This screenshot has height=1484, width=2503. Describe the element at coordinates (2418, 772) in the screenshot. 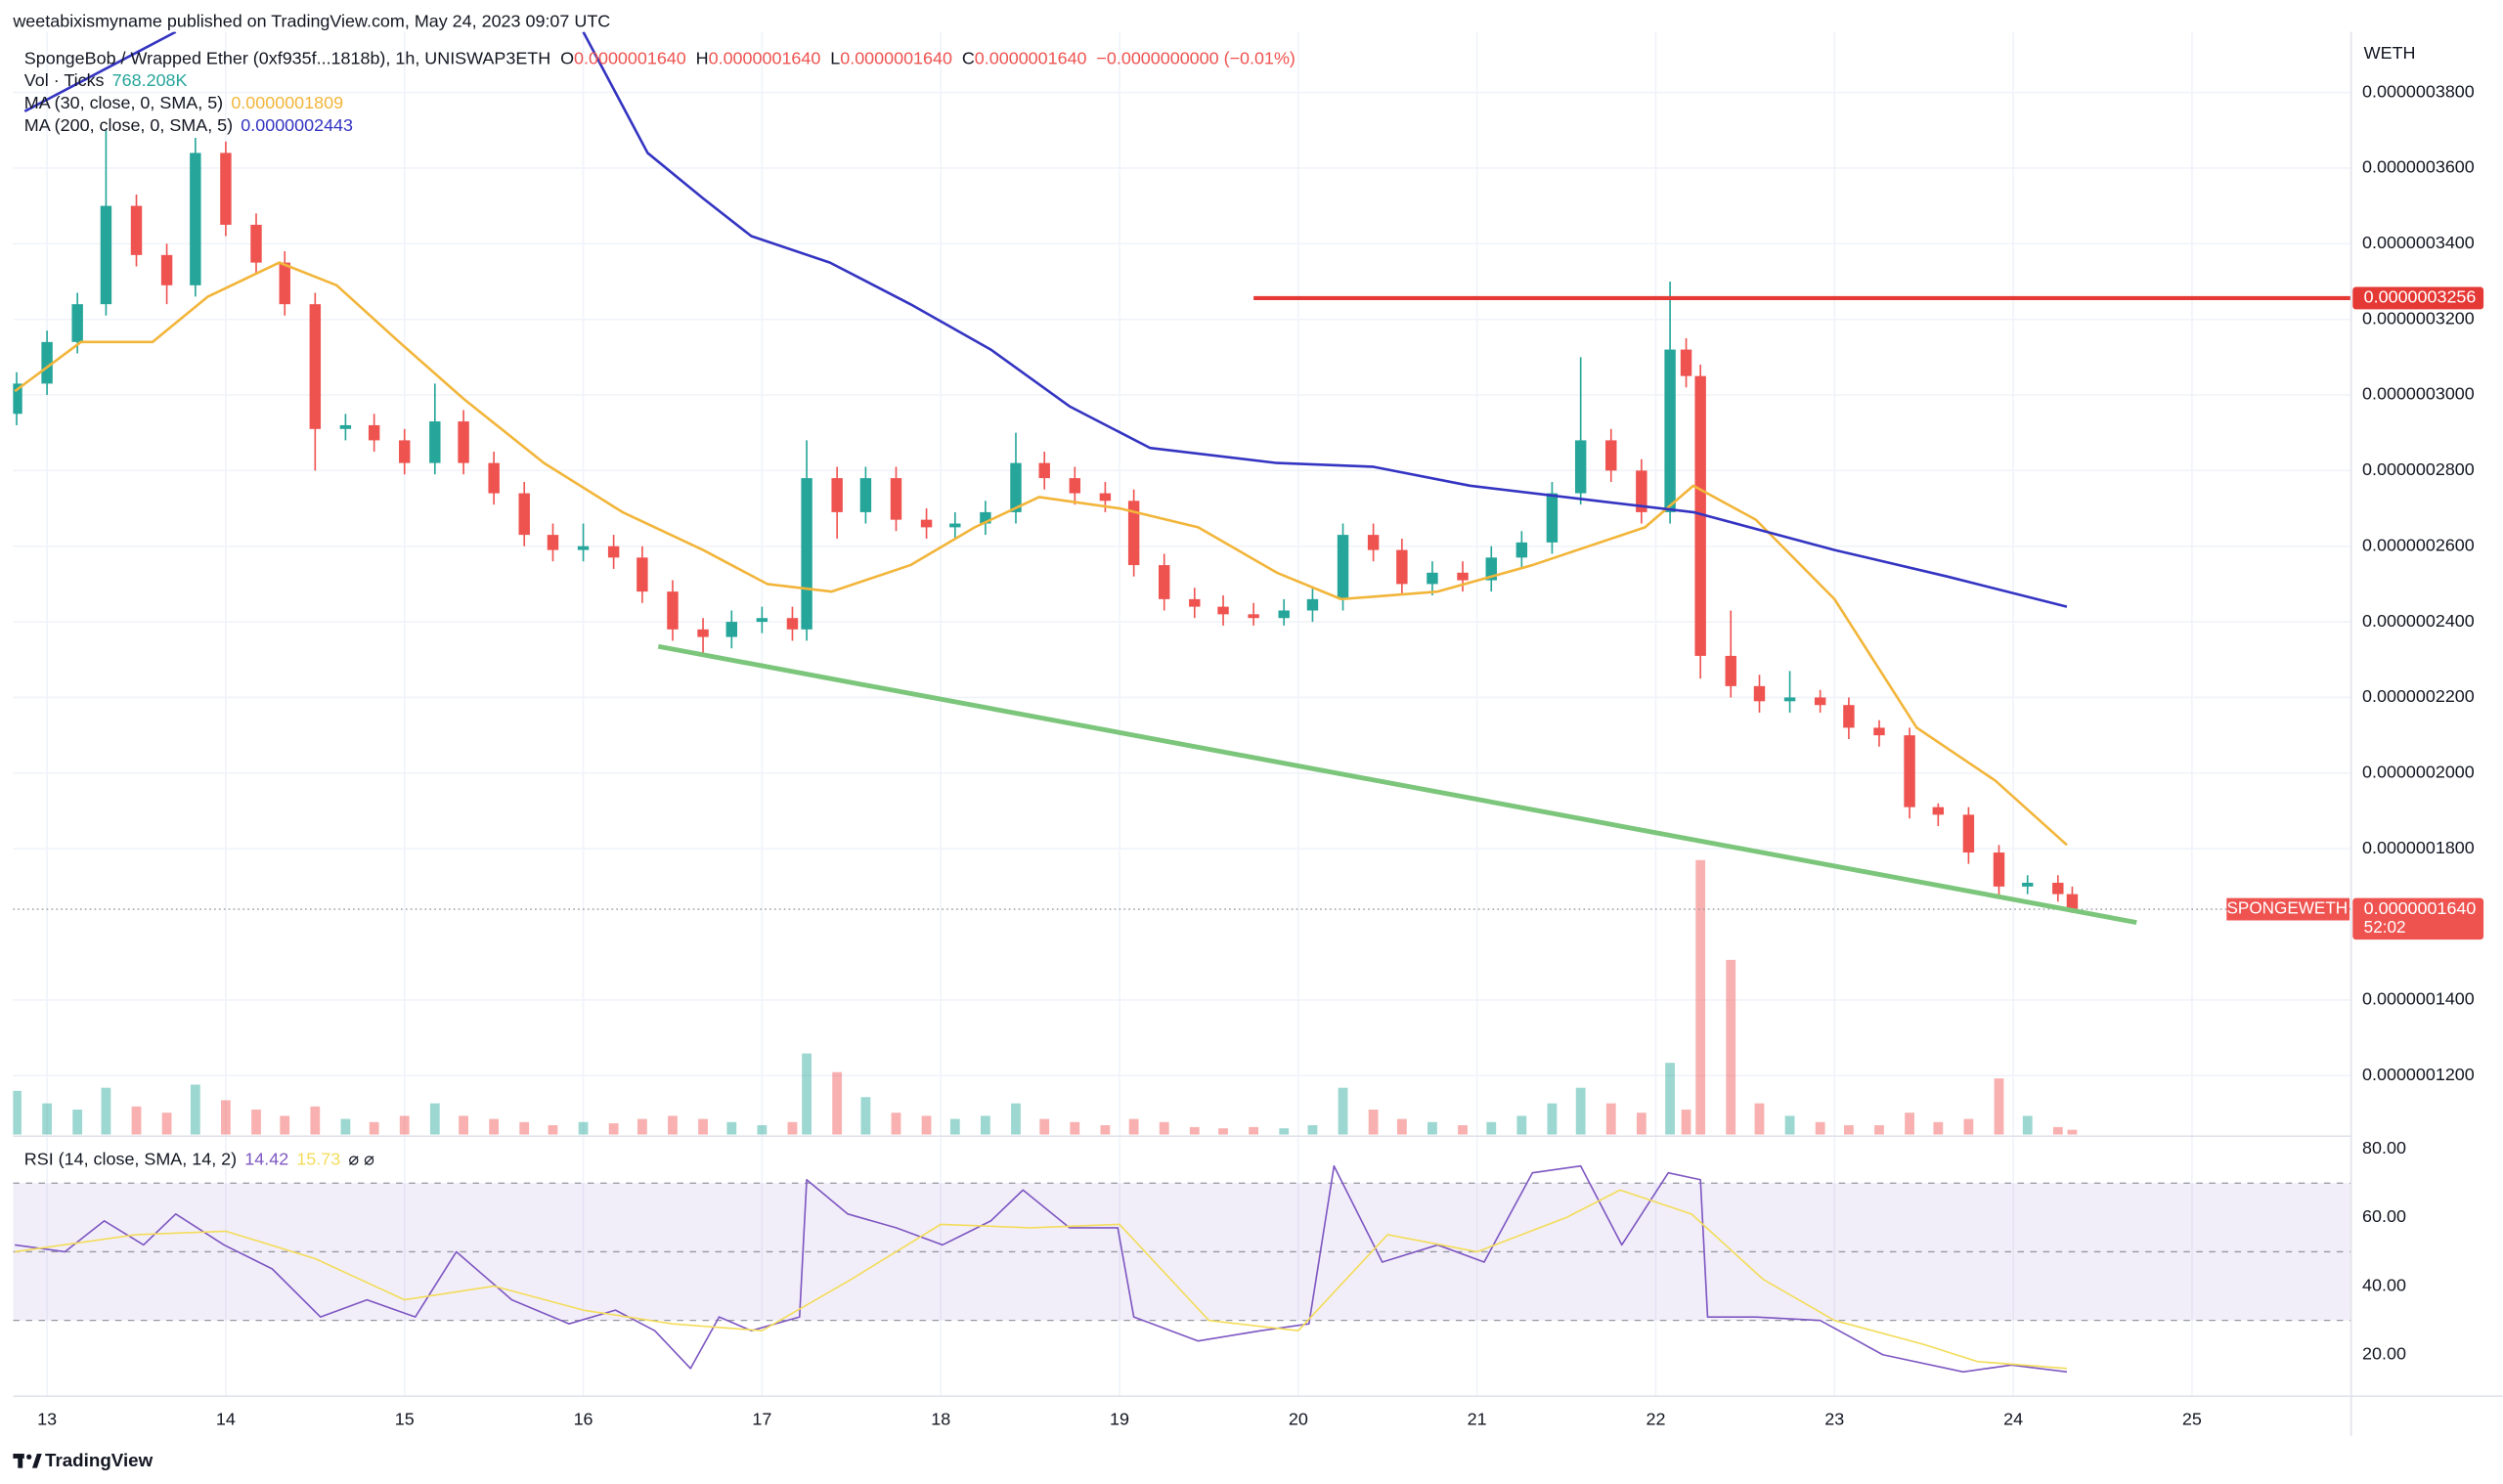

I see `y-tick-label: 0.0000002000` at that location.